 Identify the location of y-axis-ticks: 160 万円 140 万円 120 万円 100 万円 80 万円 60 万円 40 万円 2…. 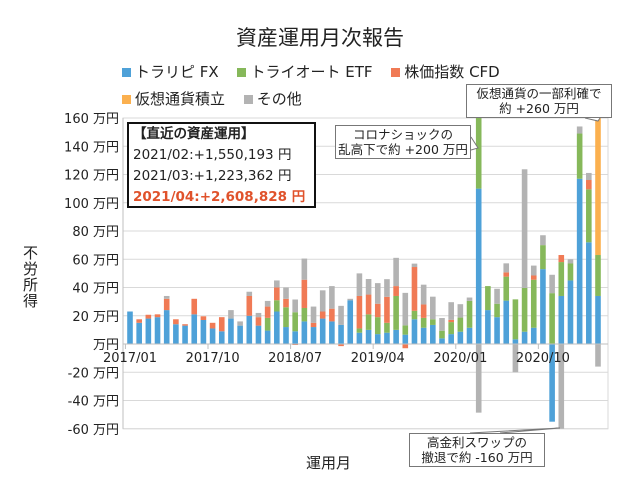
(91, 275).